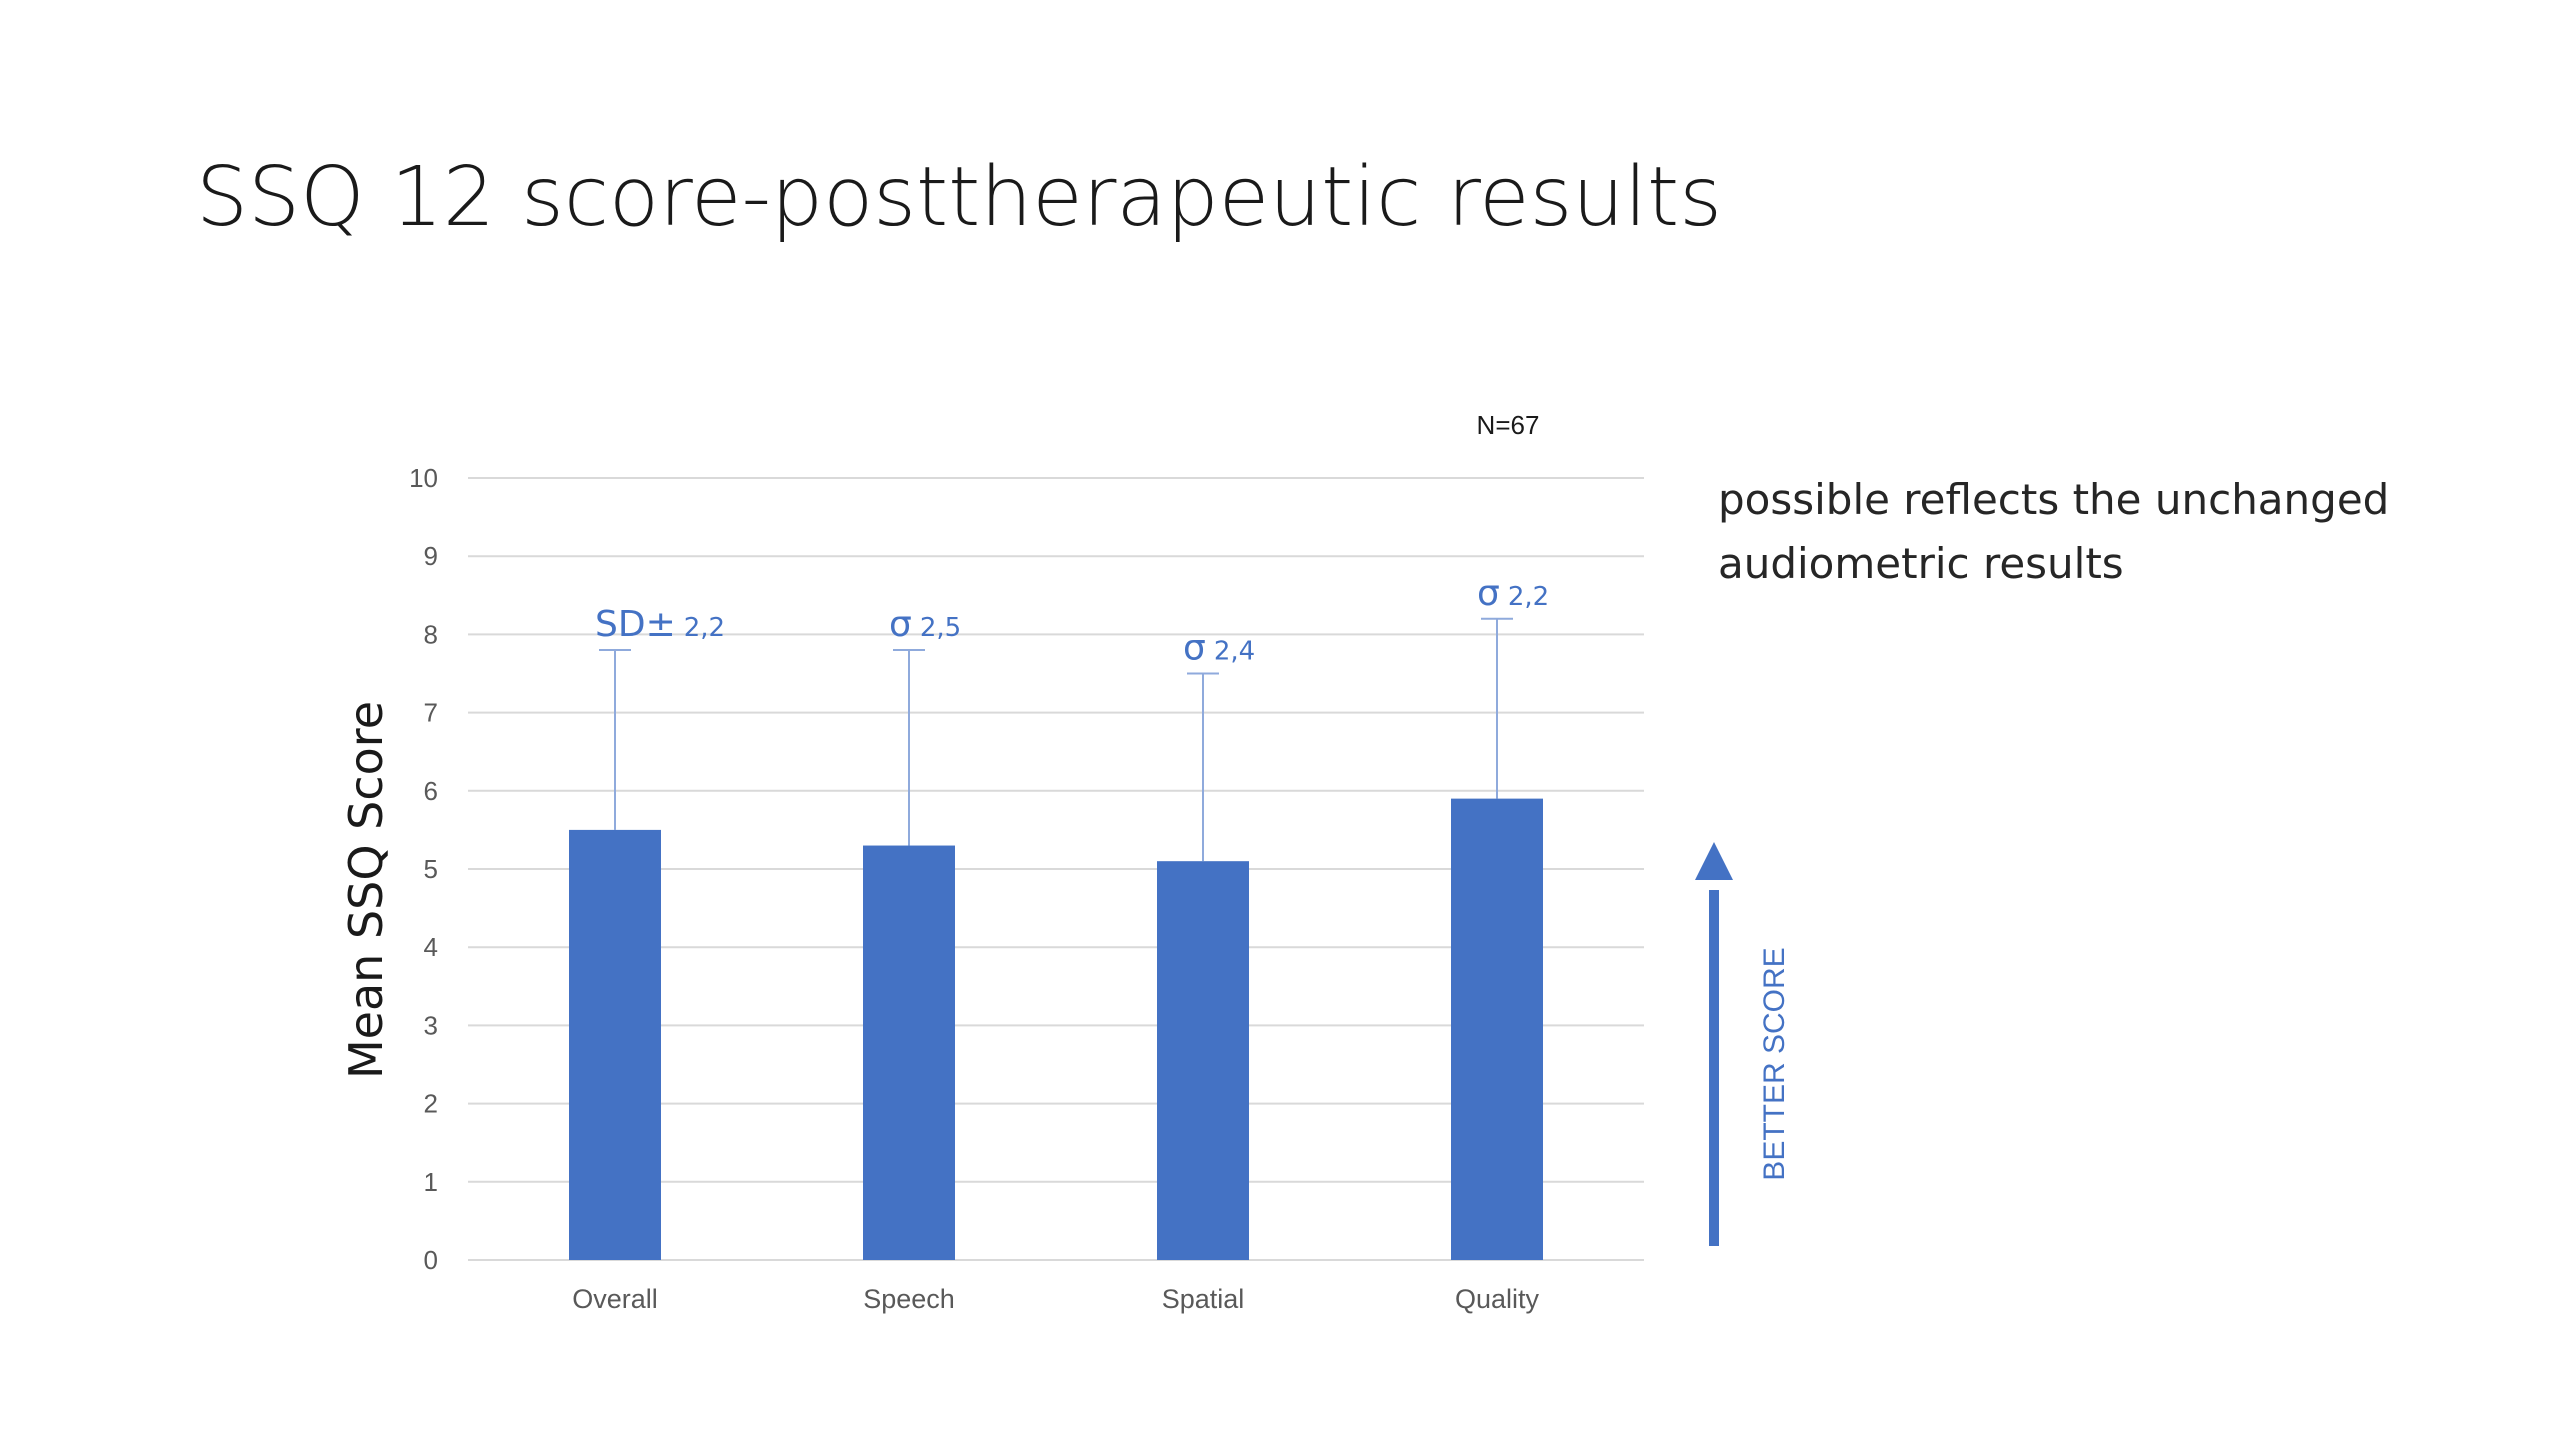  Describe the element at coordinates (1774, 1063) in the screenshot. I see `better-score-label: BETTER SCORE` at that location.